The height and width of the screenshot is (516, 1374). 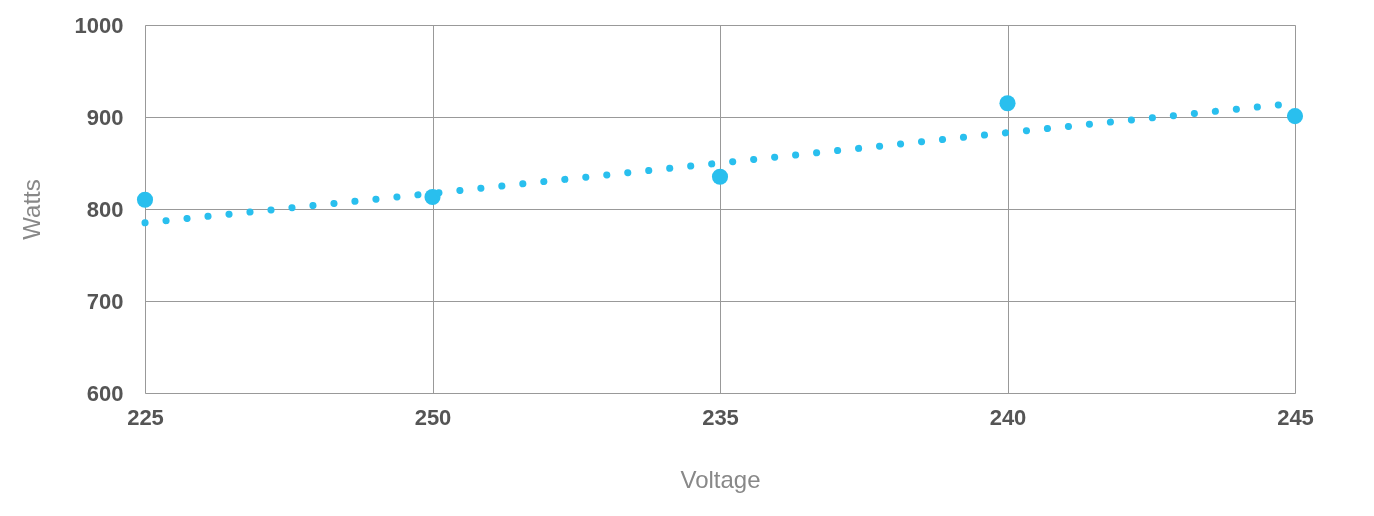 What do you see at coordinates (105, 301) in the screenshot?
I see `y-tick-label: 700` at bounding box center [105, 301].